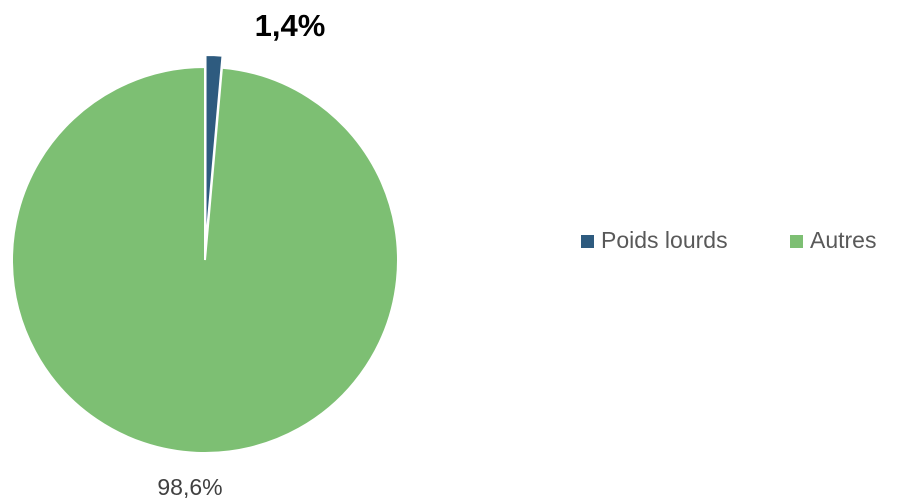 This screenshot has width=901, height=501. I want to click on legend-label: Autres, so click(843, 240).